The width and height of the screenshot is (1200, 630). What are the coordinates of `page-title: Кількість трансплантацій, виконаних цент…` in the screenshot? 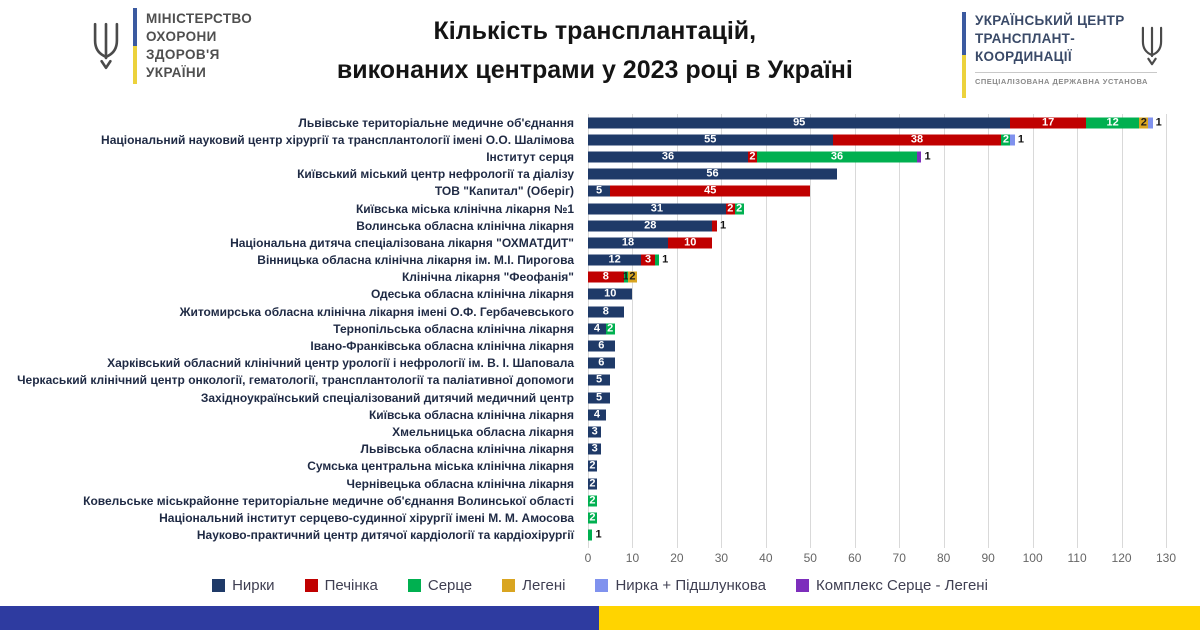 It's located at (595, 51).